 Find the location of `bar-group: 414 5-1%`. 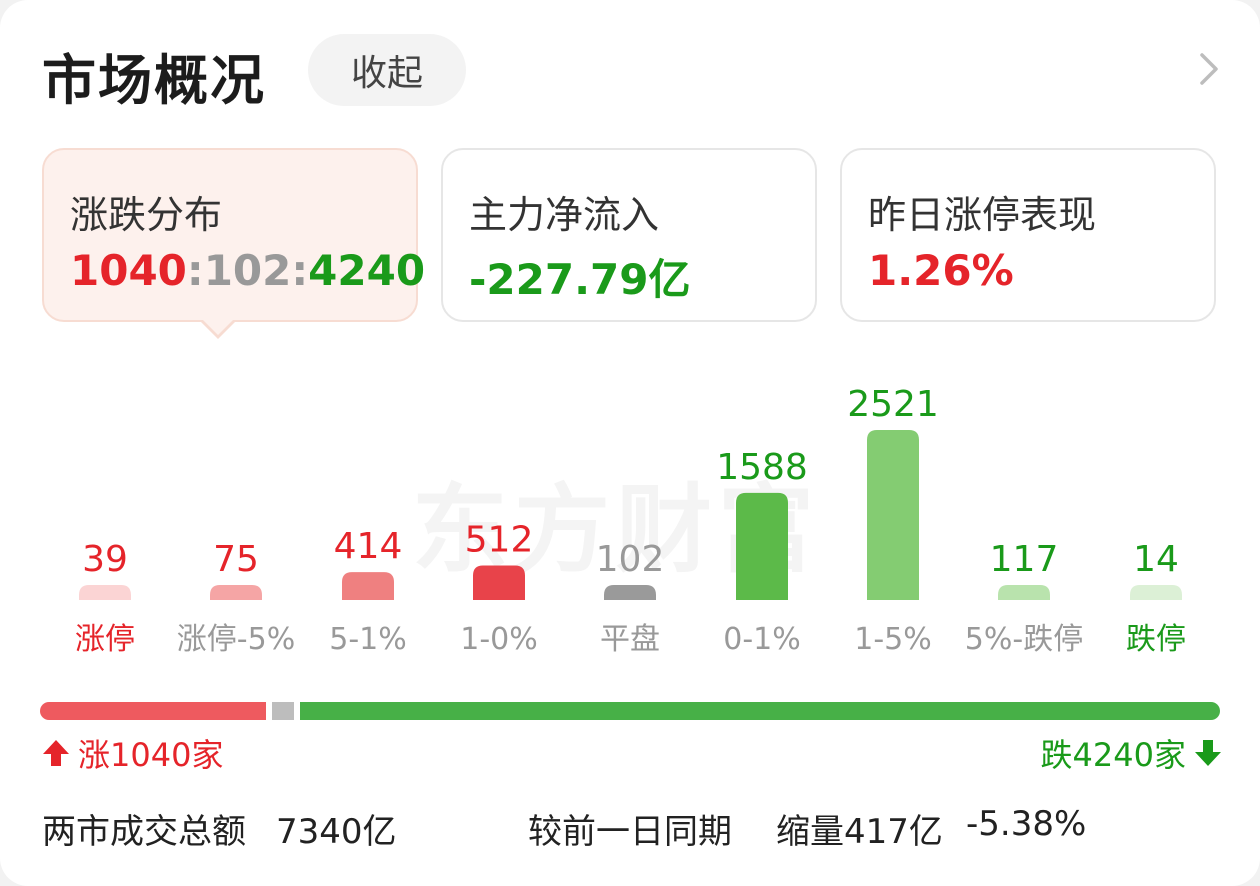

bar-group: 414 5-1% is located at coordinates (368, 591).